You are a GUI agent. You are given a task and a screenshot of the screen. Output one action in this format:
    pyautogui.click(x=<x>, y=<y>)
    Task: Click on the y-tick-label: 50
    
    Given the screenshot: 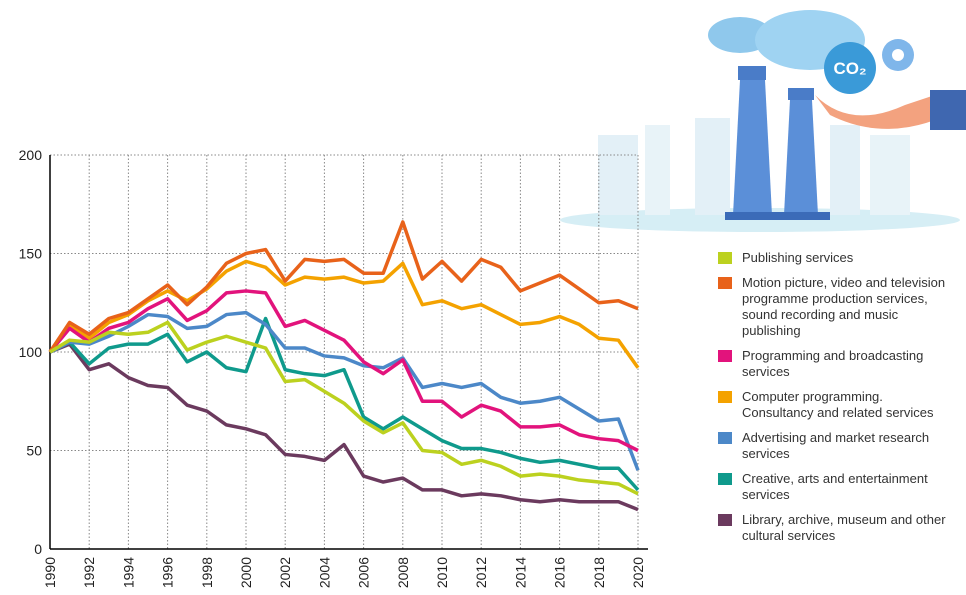 What is the action you would take?
    pyautogui.click(x=34, y=451)
    